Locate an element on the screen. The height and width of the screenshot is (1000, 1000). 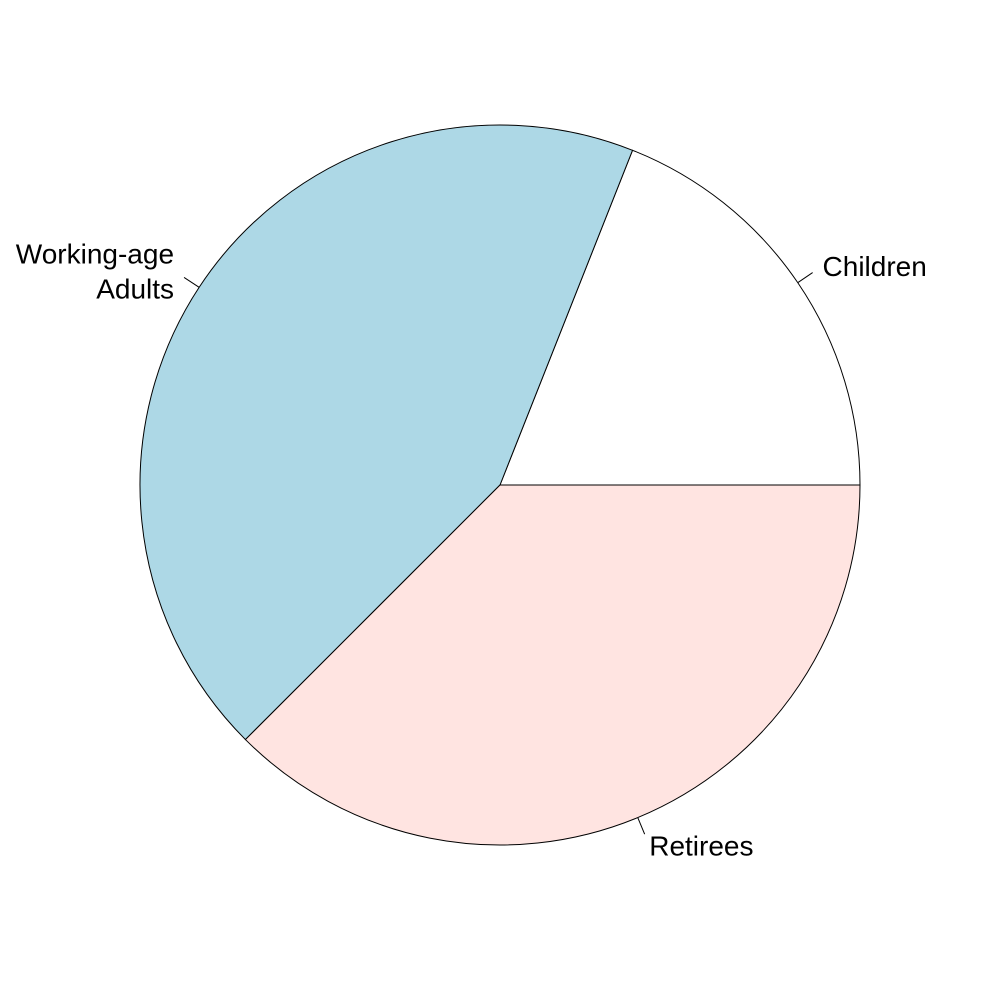
leader-line-children is located at coordinates (805, 278).